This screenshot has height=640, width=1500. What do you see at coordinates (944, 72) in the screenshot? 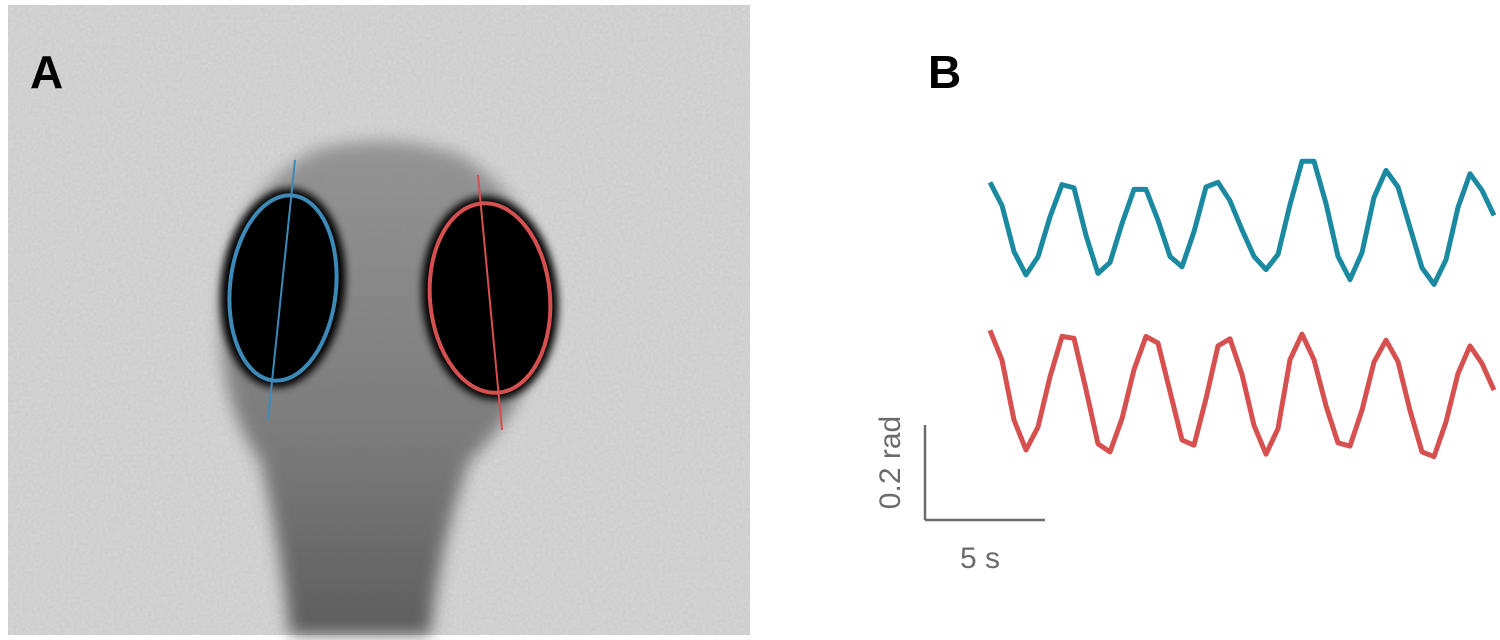
I see `panel-label: B` at bounding box center [944, 72].